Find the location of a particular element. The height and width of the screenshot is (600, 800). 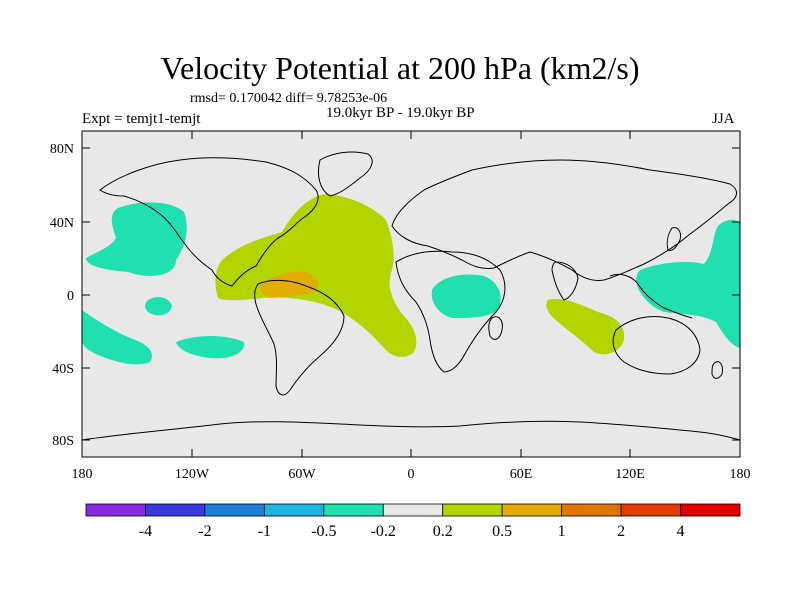

period-label: 19.0kyr BP - 19.0kyr BP is located at coordinates (400, 113).